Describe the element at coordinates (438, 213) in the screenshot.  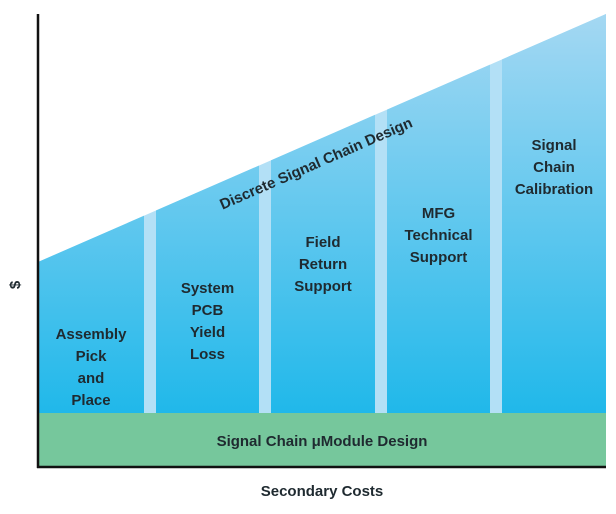
I see `column-label: MFG` at that location.